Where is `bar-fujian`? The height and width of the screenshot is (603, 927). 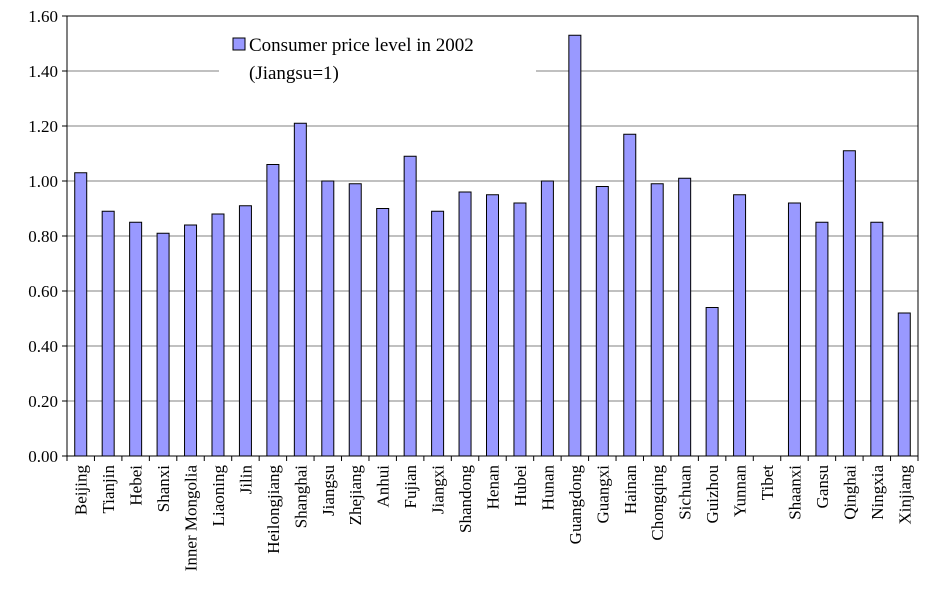 bar-fujian is located at coordinates (410, 306).